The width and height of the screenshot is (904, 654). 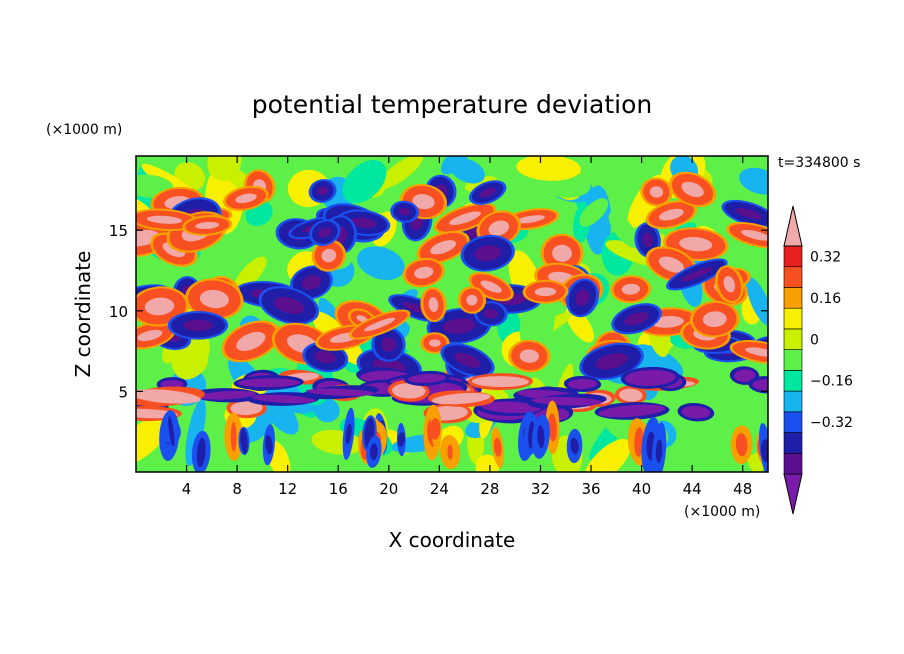 I want to click on y-axis-label: Z coordinate, so click(x=83, y=314).